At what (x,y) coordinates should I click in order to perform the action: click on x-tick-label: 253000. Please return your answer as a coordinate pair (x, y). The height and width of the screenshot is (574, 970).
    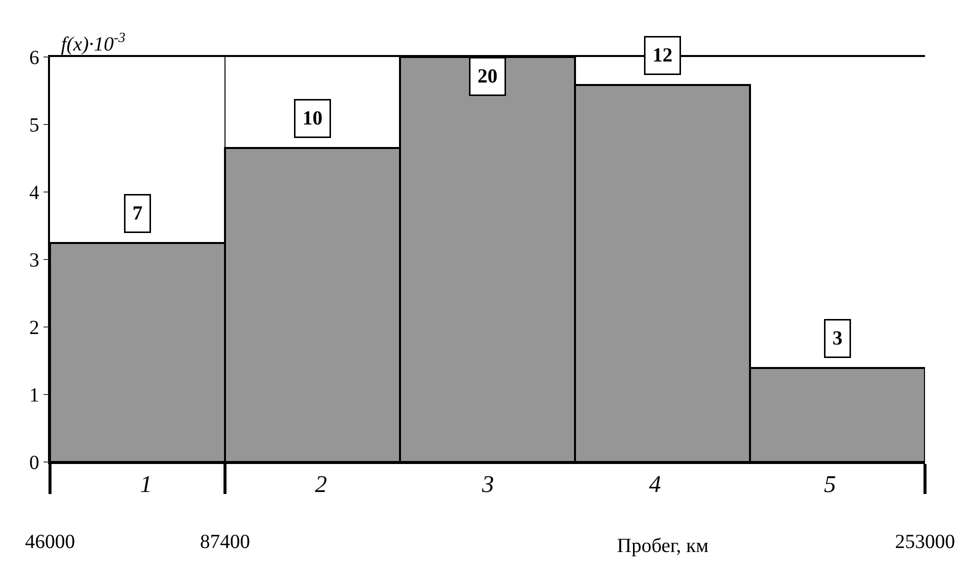
    Looking at the image, I should click on (925, 541).